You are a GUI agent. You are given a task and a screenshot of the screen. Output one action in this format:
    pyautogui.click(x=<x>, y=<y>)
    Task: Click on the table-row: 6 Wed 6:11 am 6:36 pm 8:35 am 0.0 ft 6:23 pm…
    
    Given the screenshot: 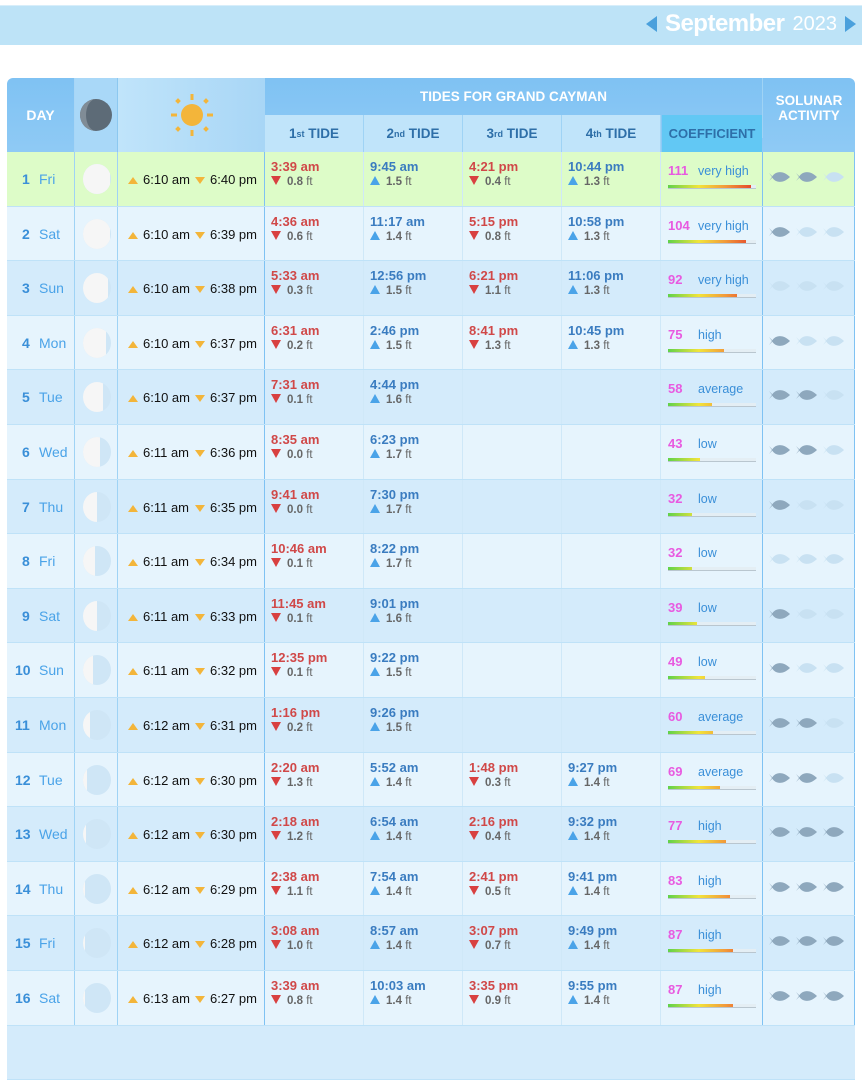 What is the action you would take?
    pyautogui.click(x=431, y=452)
    